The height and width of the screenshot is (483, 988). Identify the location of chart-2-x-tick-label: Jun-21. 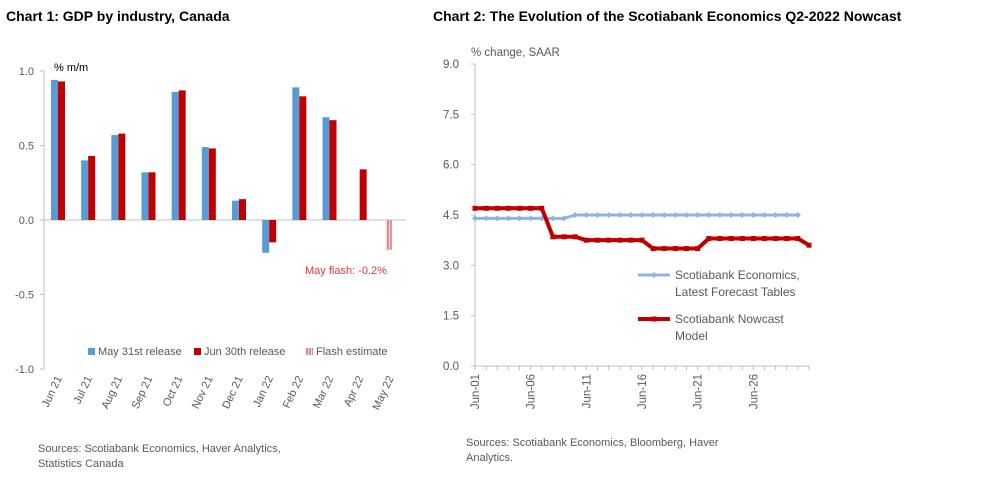
(699, 391).